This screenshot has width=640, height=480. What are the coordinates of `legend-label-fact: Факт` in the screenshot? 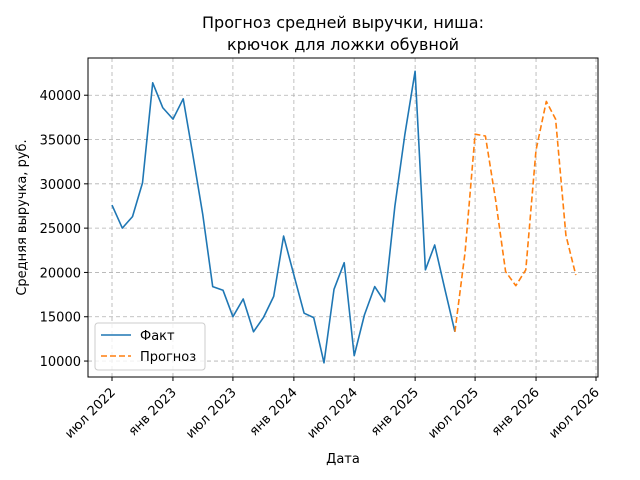 It's located at (157, 336).